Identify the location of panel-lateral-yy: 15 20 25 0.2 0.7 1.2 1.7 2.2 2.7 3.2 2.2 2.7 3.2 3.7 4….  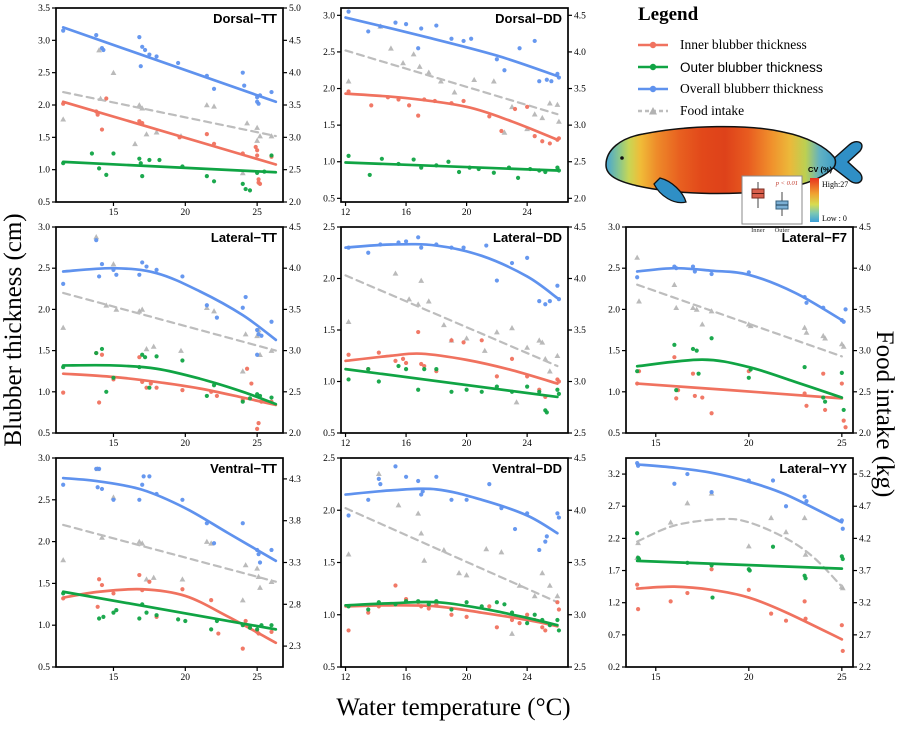
(739, 570).